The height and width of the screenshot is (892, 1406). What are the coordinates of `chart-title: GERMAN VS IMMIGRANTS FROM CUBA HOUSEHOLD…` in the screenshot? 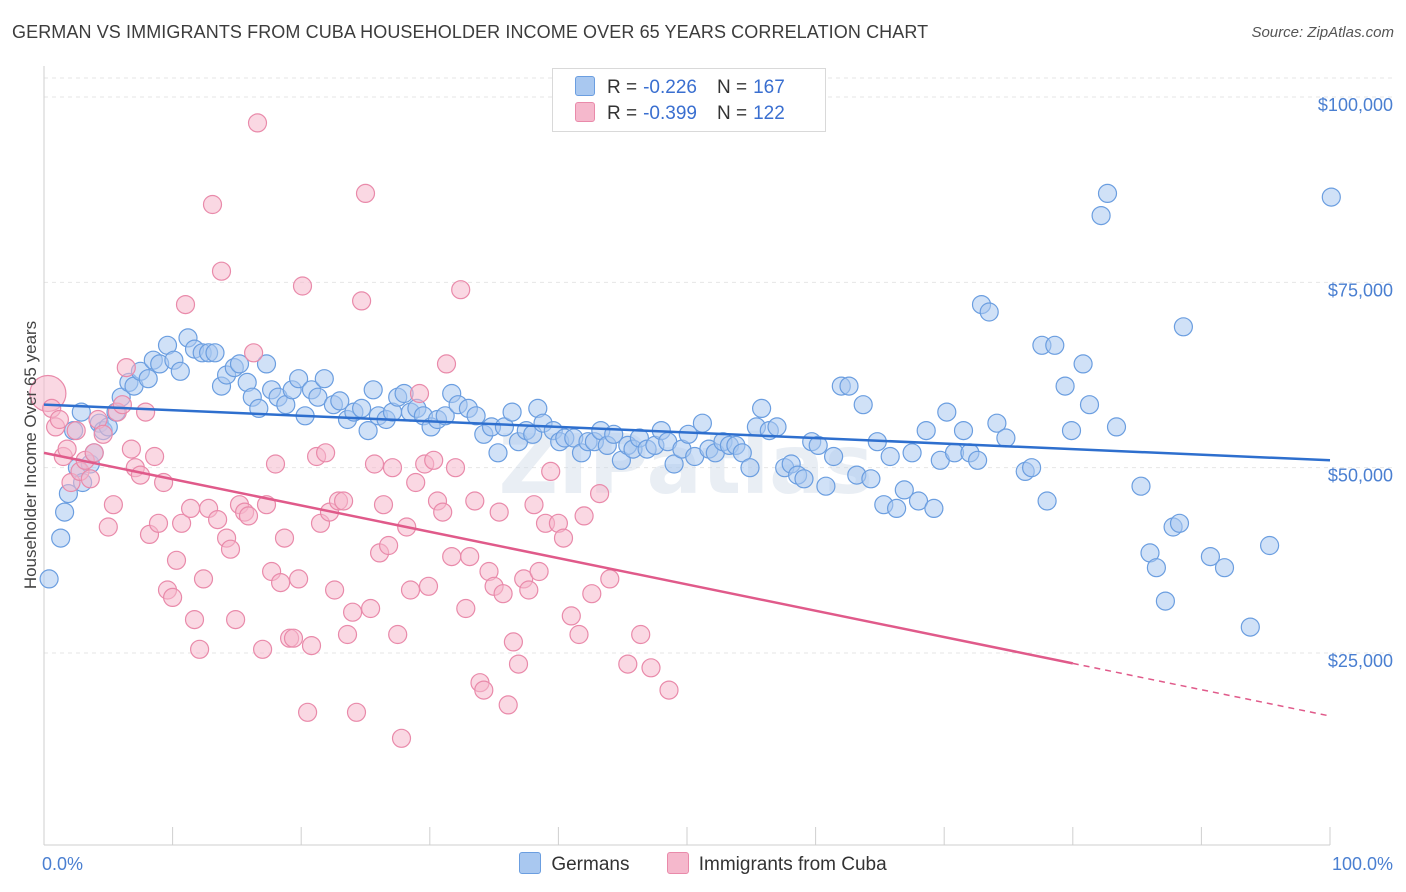 It's located at (470, 32).